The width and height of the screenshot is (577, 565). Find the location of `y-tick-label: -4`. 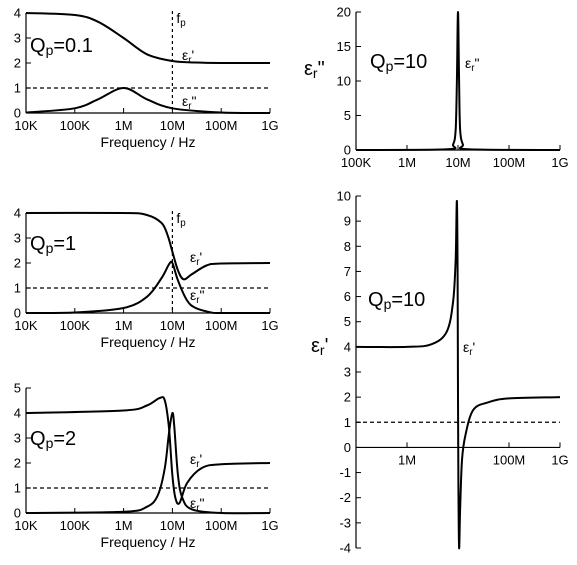

y-tick-label: -4 is located at coordinates (345, 548).